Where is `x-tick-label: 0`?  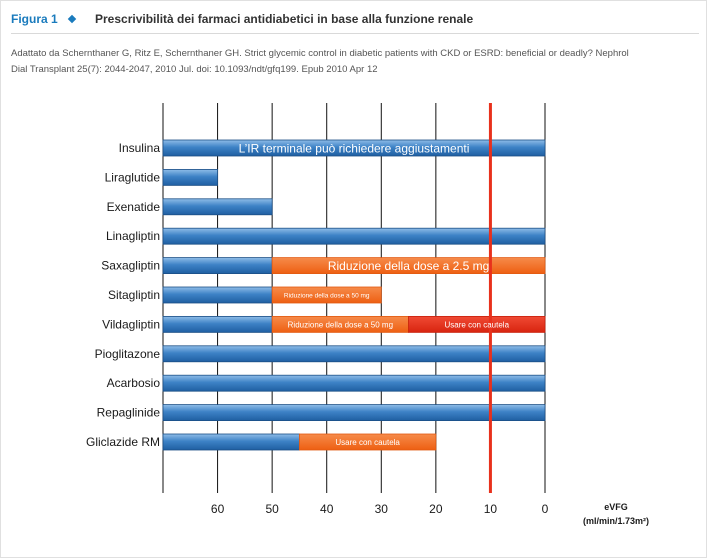
x-tick-label: 0 is located at coordinates (545, 509).